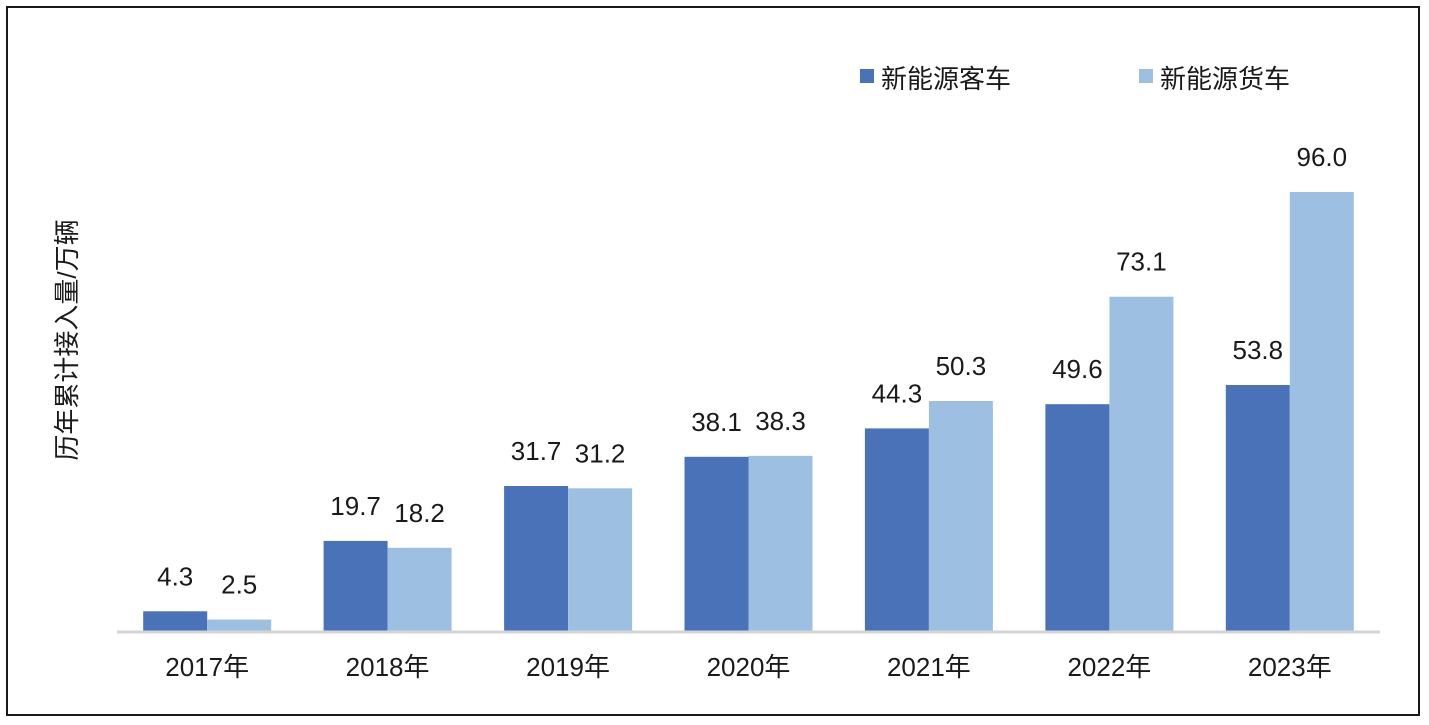  I want to click on legend: 新能源客车 新能源货车, so click(1075, 79).